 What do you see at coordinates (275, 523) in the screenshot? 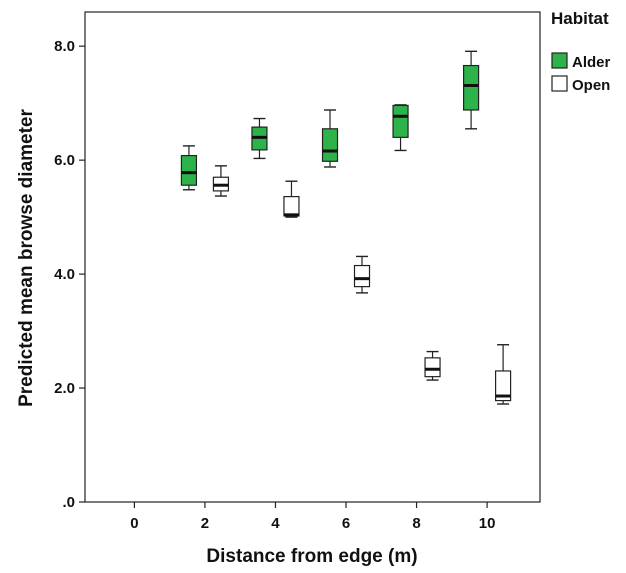
I see `x-tick-label: 4` at bounding box center [275, 523].